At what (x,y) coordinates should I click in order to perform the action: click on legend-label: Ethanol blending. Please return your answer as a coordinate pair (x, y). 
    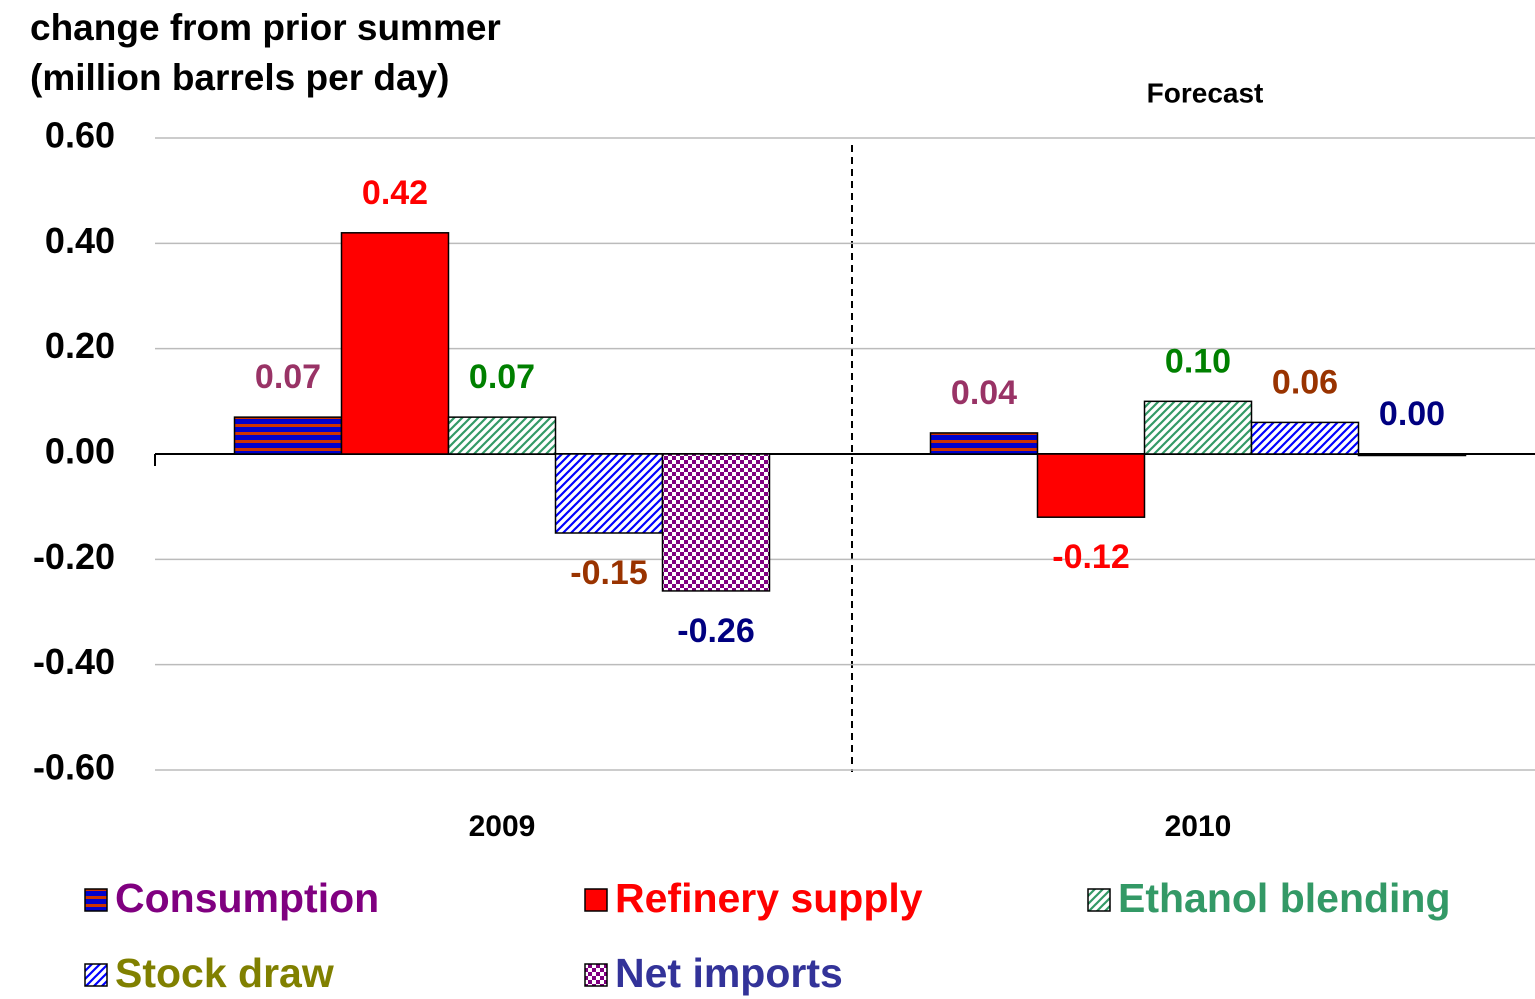
    Looking at the image, I should click on (1284, 898).